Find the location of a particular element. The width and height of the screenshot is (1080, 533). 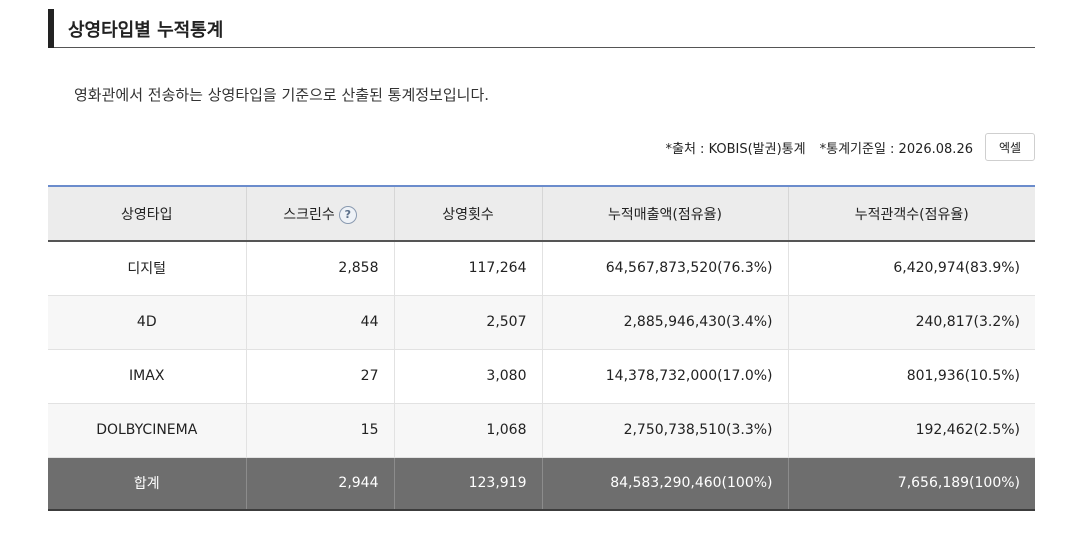

cell-audience: 240,817(3.2%) is located at coordinates (911, 322).